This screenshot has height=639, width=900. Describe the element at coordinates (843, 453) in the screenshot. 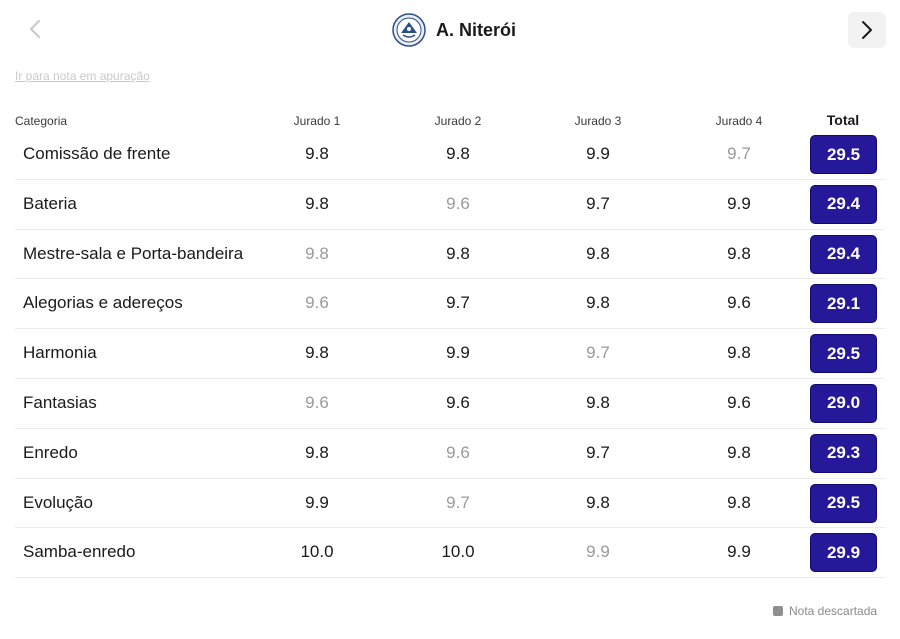

I see `total-badge: 29.3` at that location.